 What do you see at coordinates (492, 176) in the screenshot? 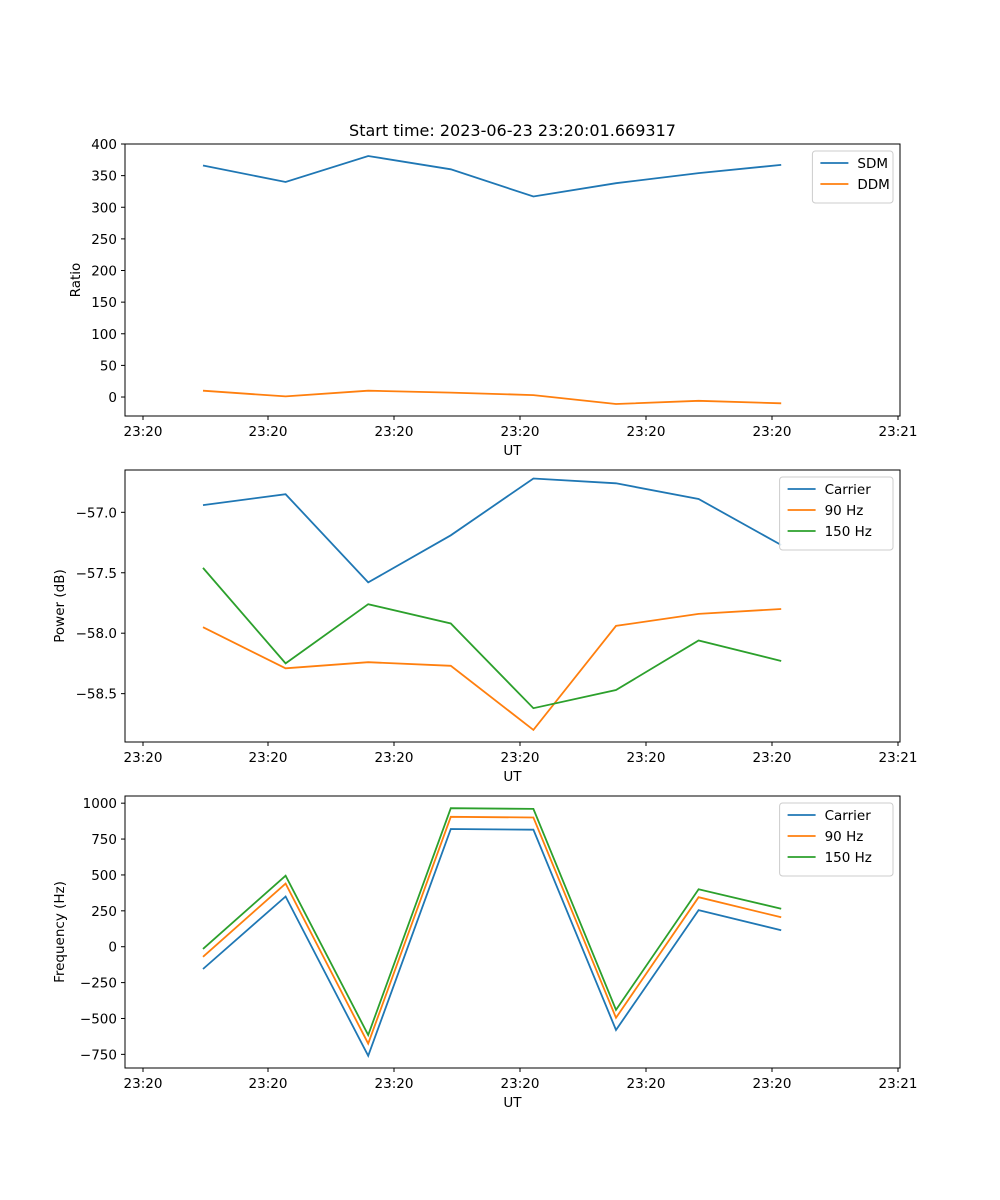
I see `series-line-sdm` at bounding box center [492, 176].